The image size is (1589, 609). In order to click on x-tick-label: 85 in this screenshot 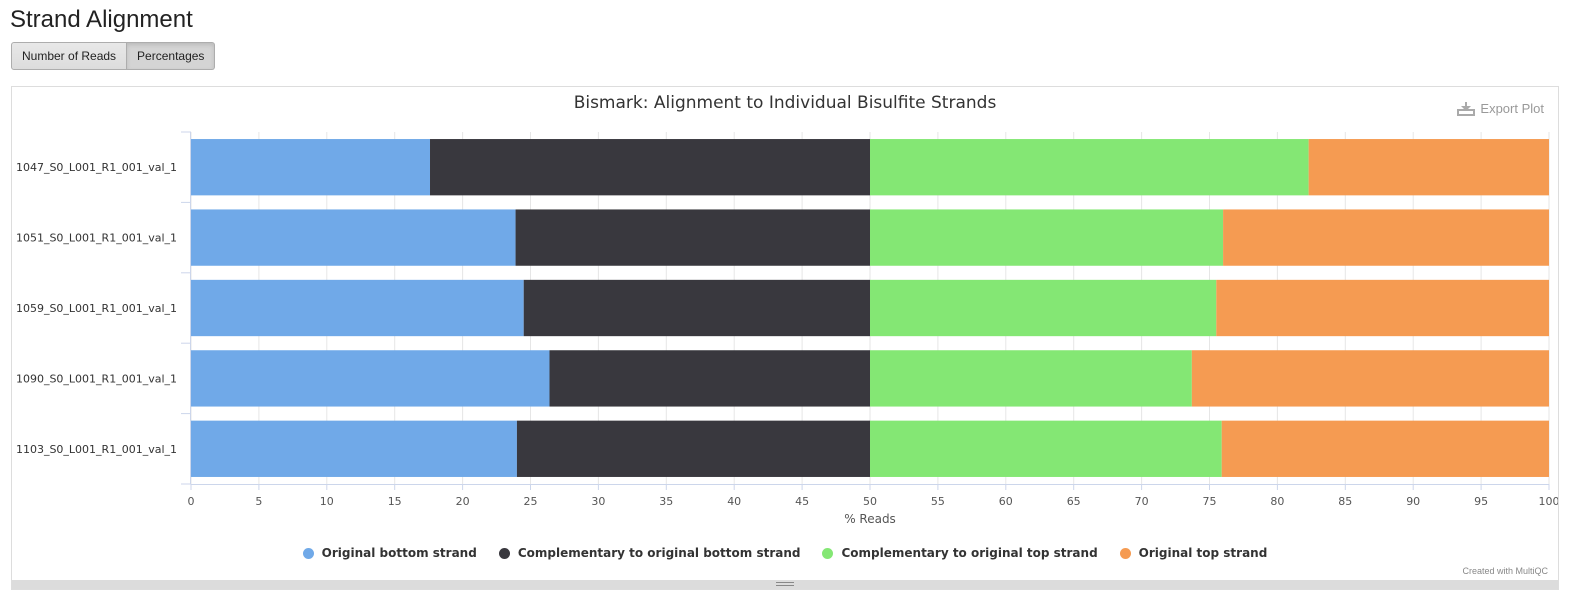, I will do `click(1345, 501)`.